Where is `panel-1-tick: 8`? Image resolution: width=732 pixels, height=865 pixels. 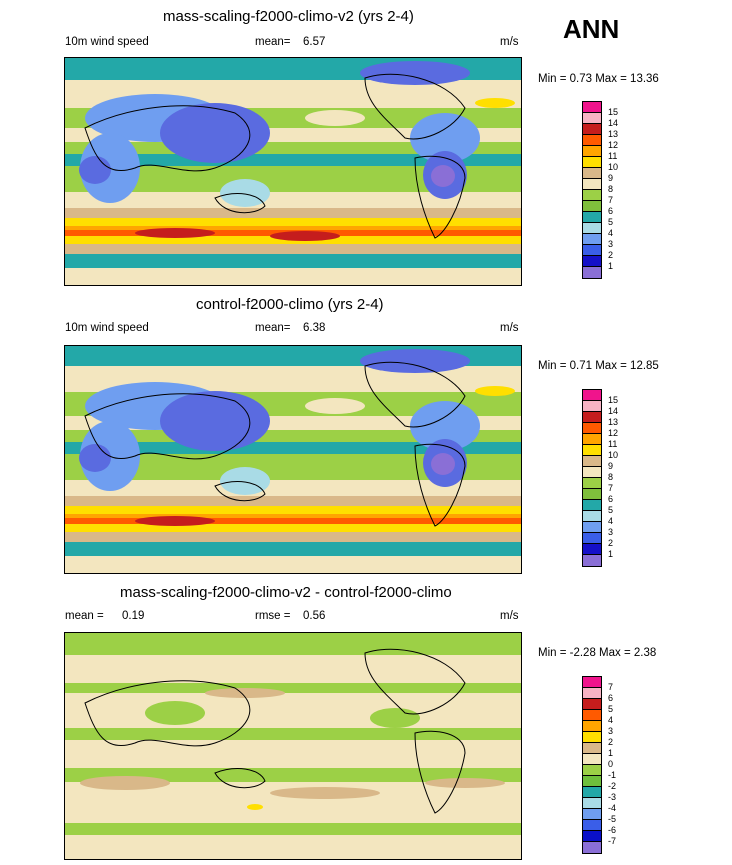
panel-1-tick: 8 is located at coordinates (611, 189).